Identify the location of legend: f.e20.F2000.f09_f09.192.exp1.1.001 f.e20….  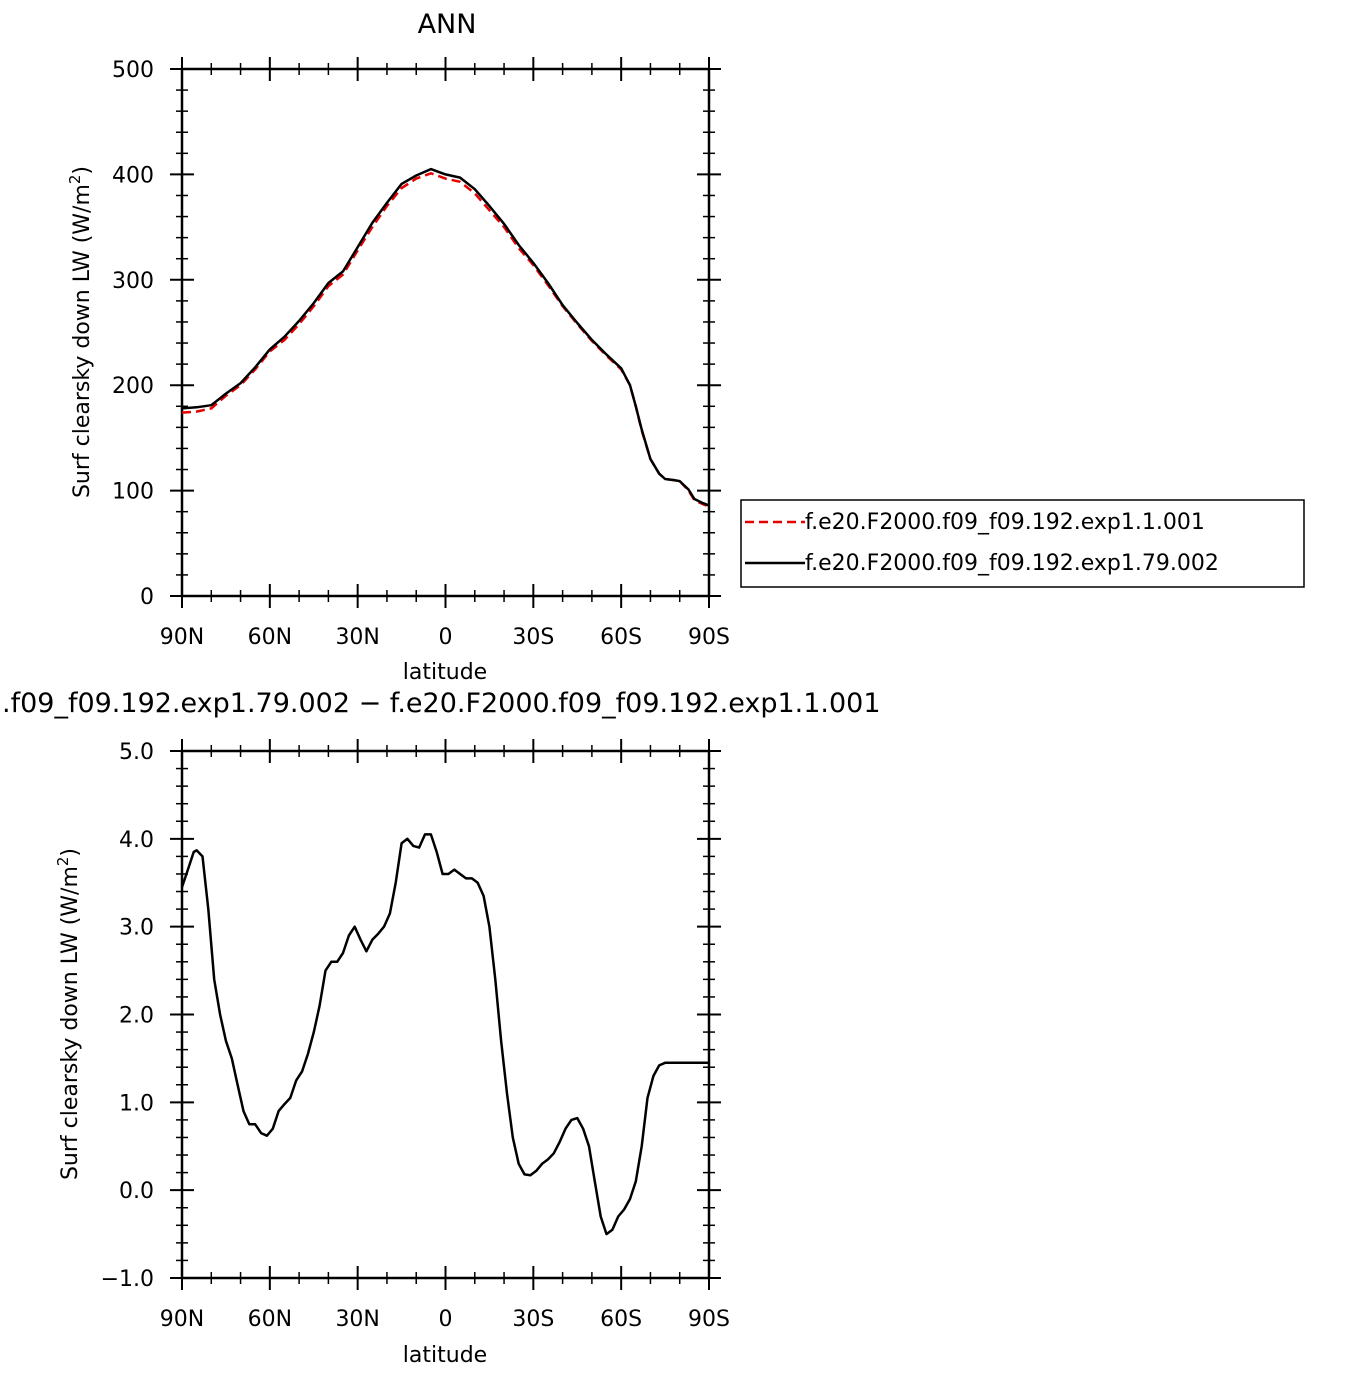
(1022, 543).